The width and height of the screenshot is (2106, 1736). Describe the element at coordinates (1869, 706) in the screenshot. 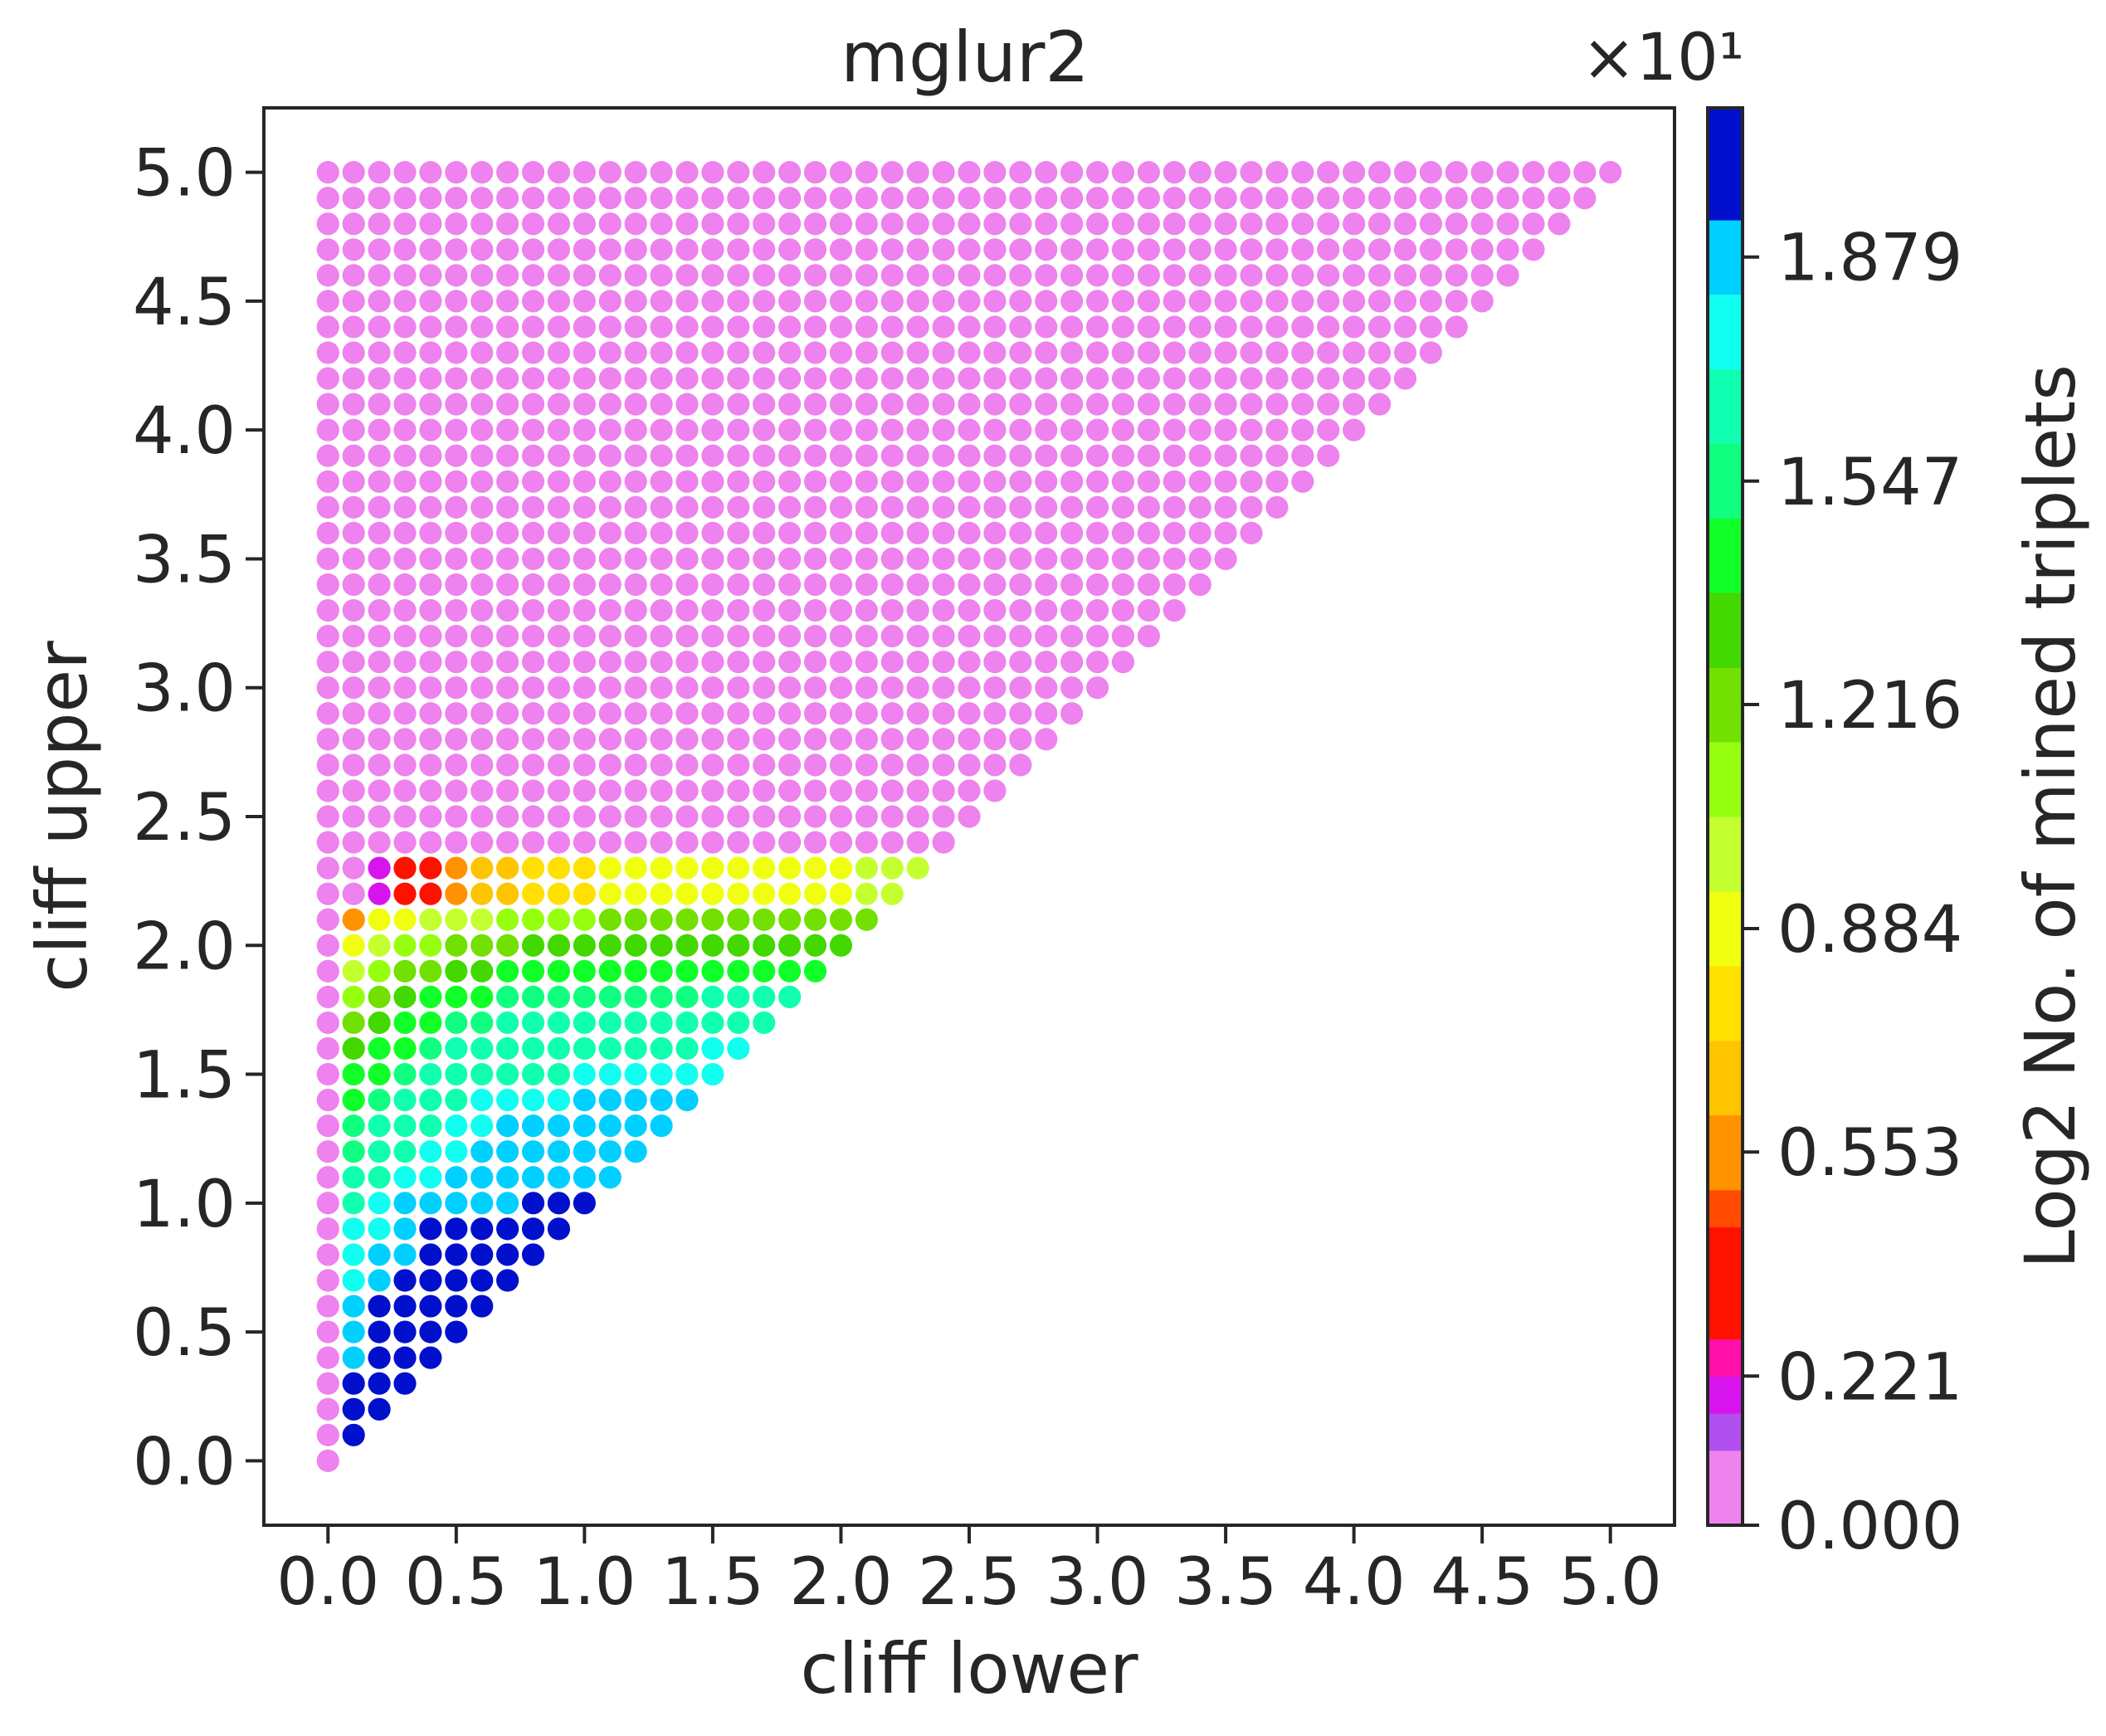

I see `colorbar-tick-label: 1.216` at that location.